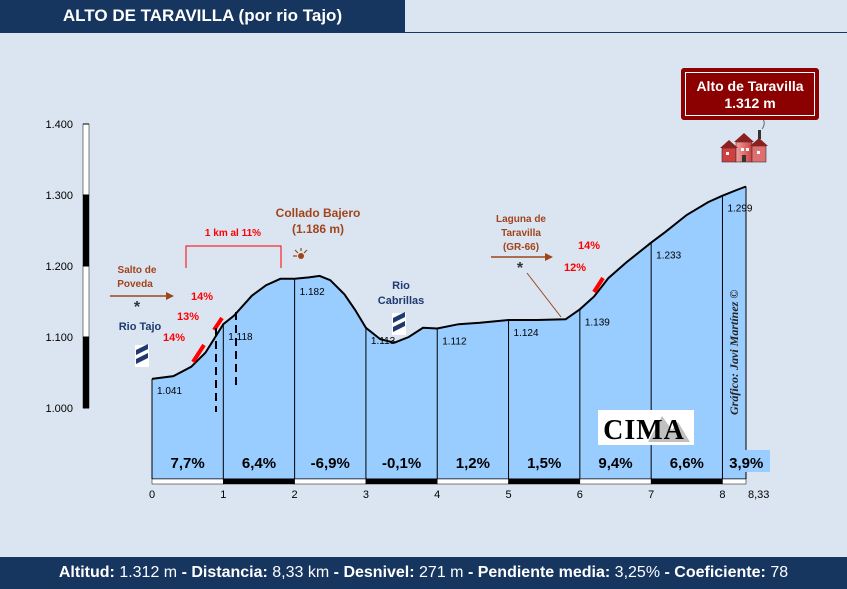  What do you see at coordinates (301, 572) in the screenshot?
I see `distancia-value: 8,33 km` at bounding box center [301, 572].